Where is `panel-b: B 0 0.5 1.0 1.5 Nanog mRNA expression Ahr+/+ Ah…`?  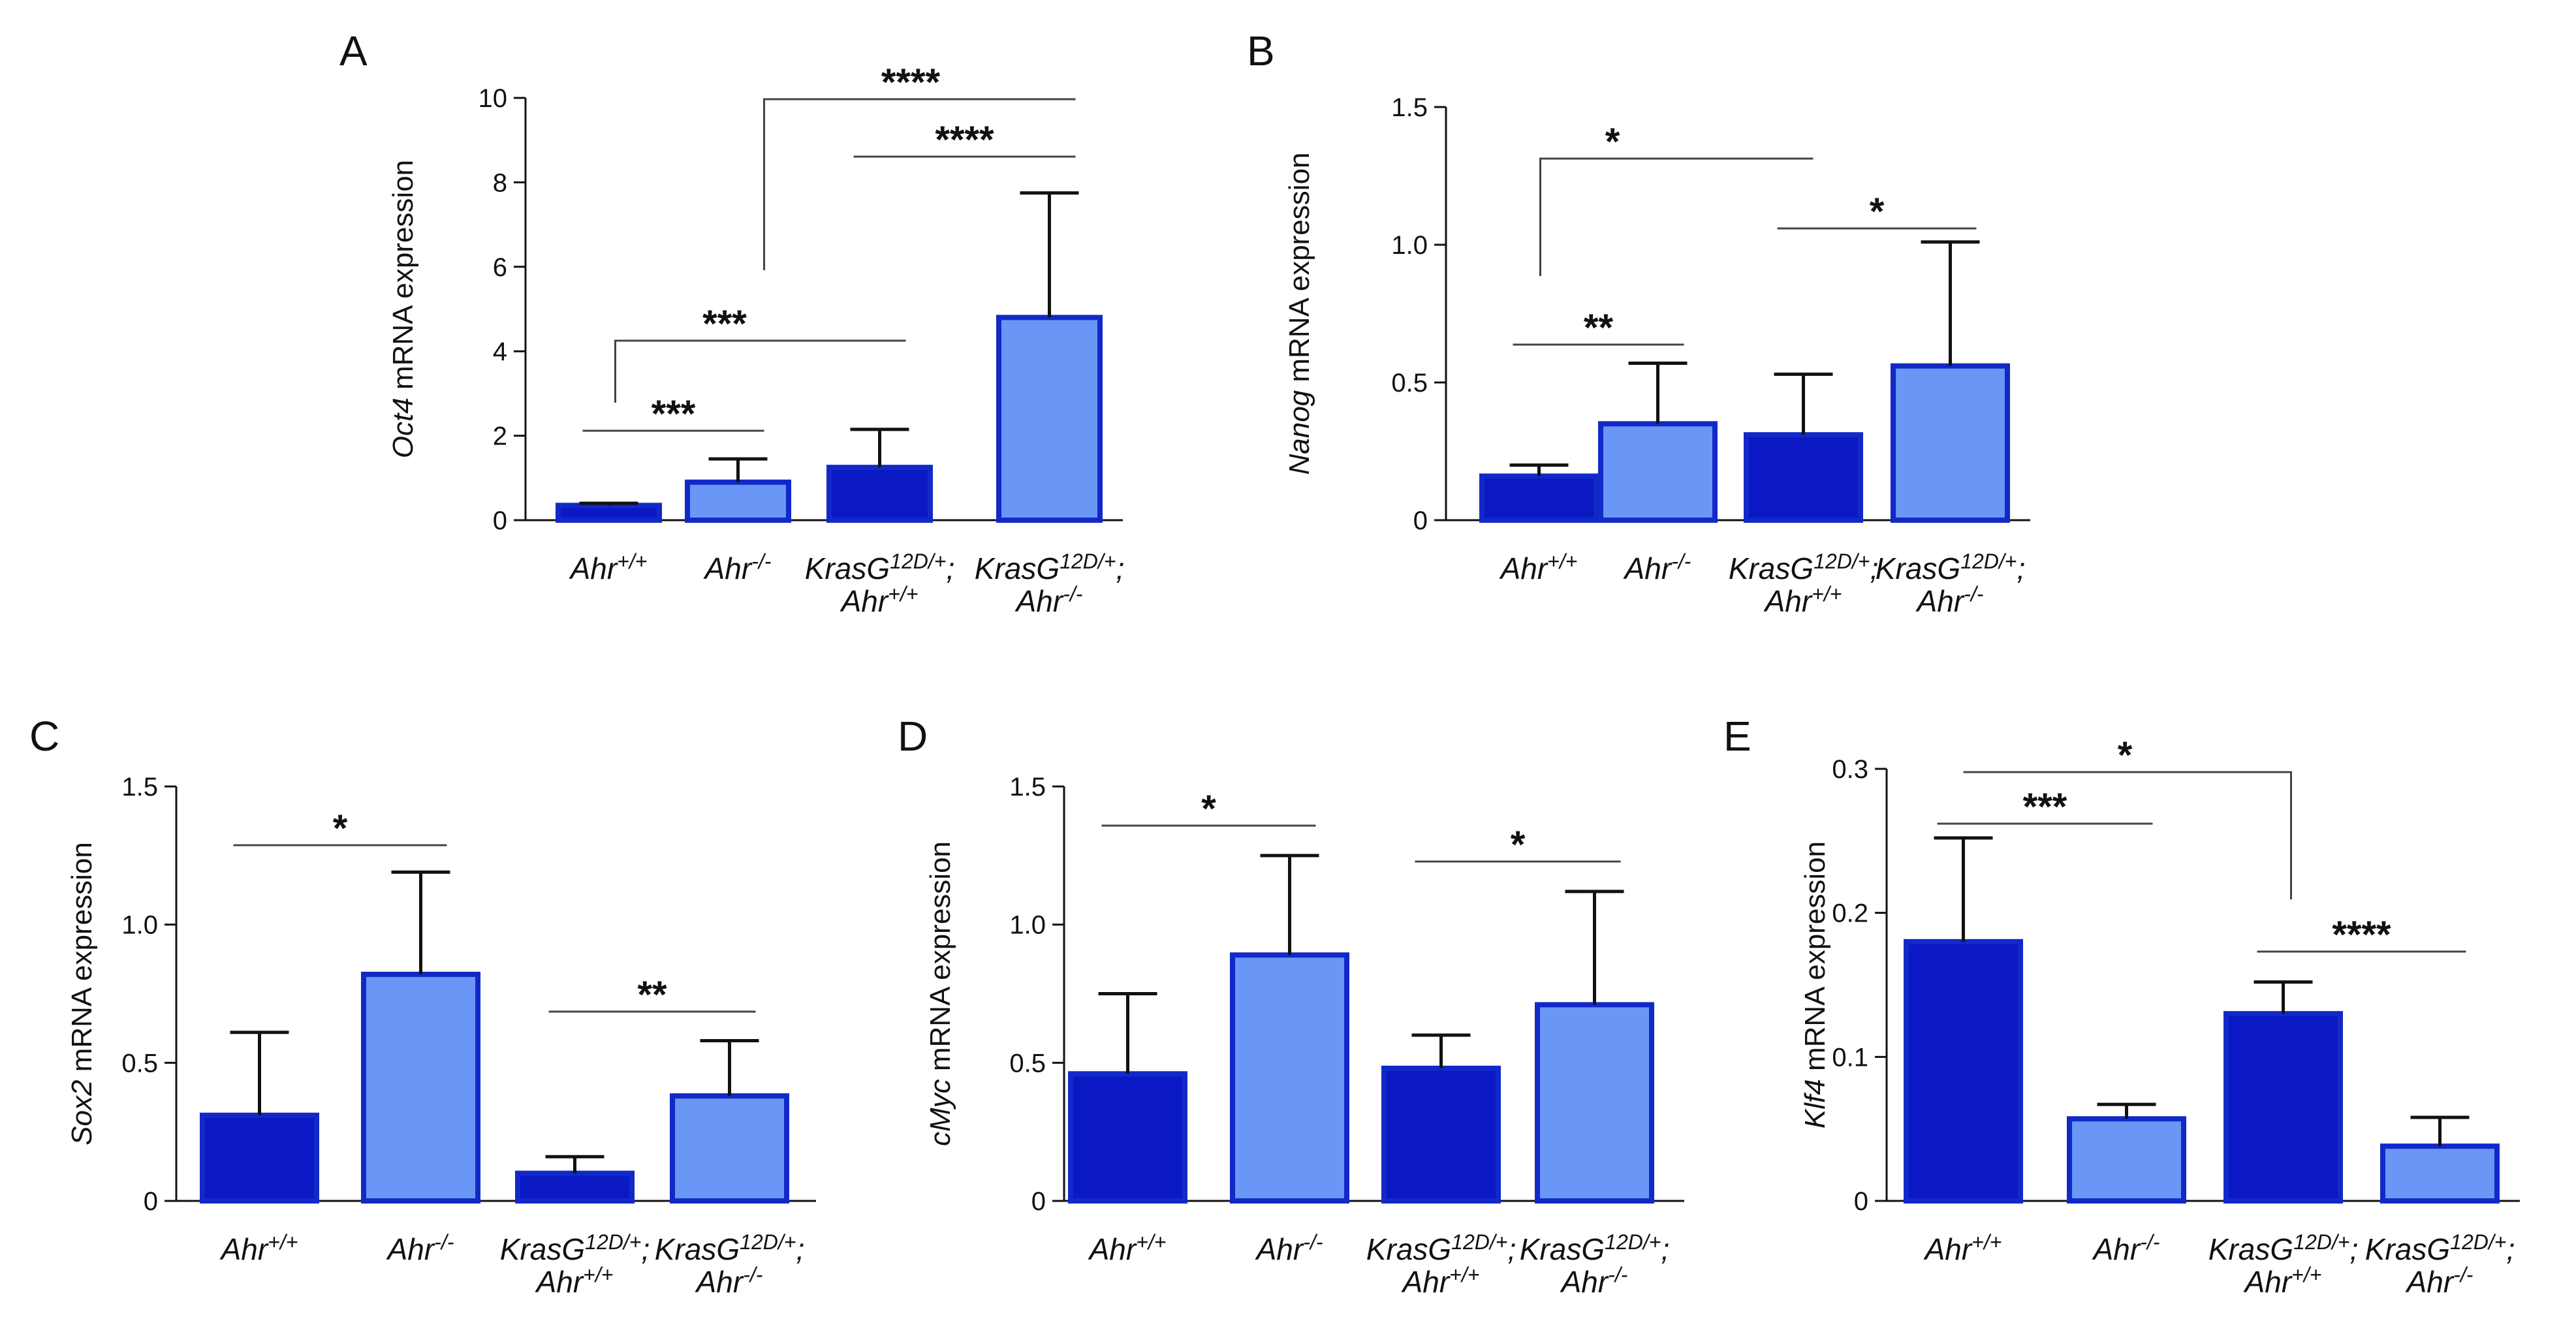
panel-b: B 0 0.5 1.0 1.5 Nanog mRNA expression Ahr+/+ Ah… is located at coordinates (1638, 322).